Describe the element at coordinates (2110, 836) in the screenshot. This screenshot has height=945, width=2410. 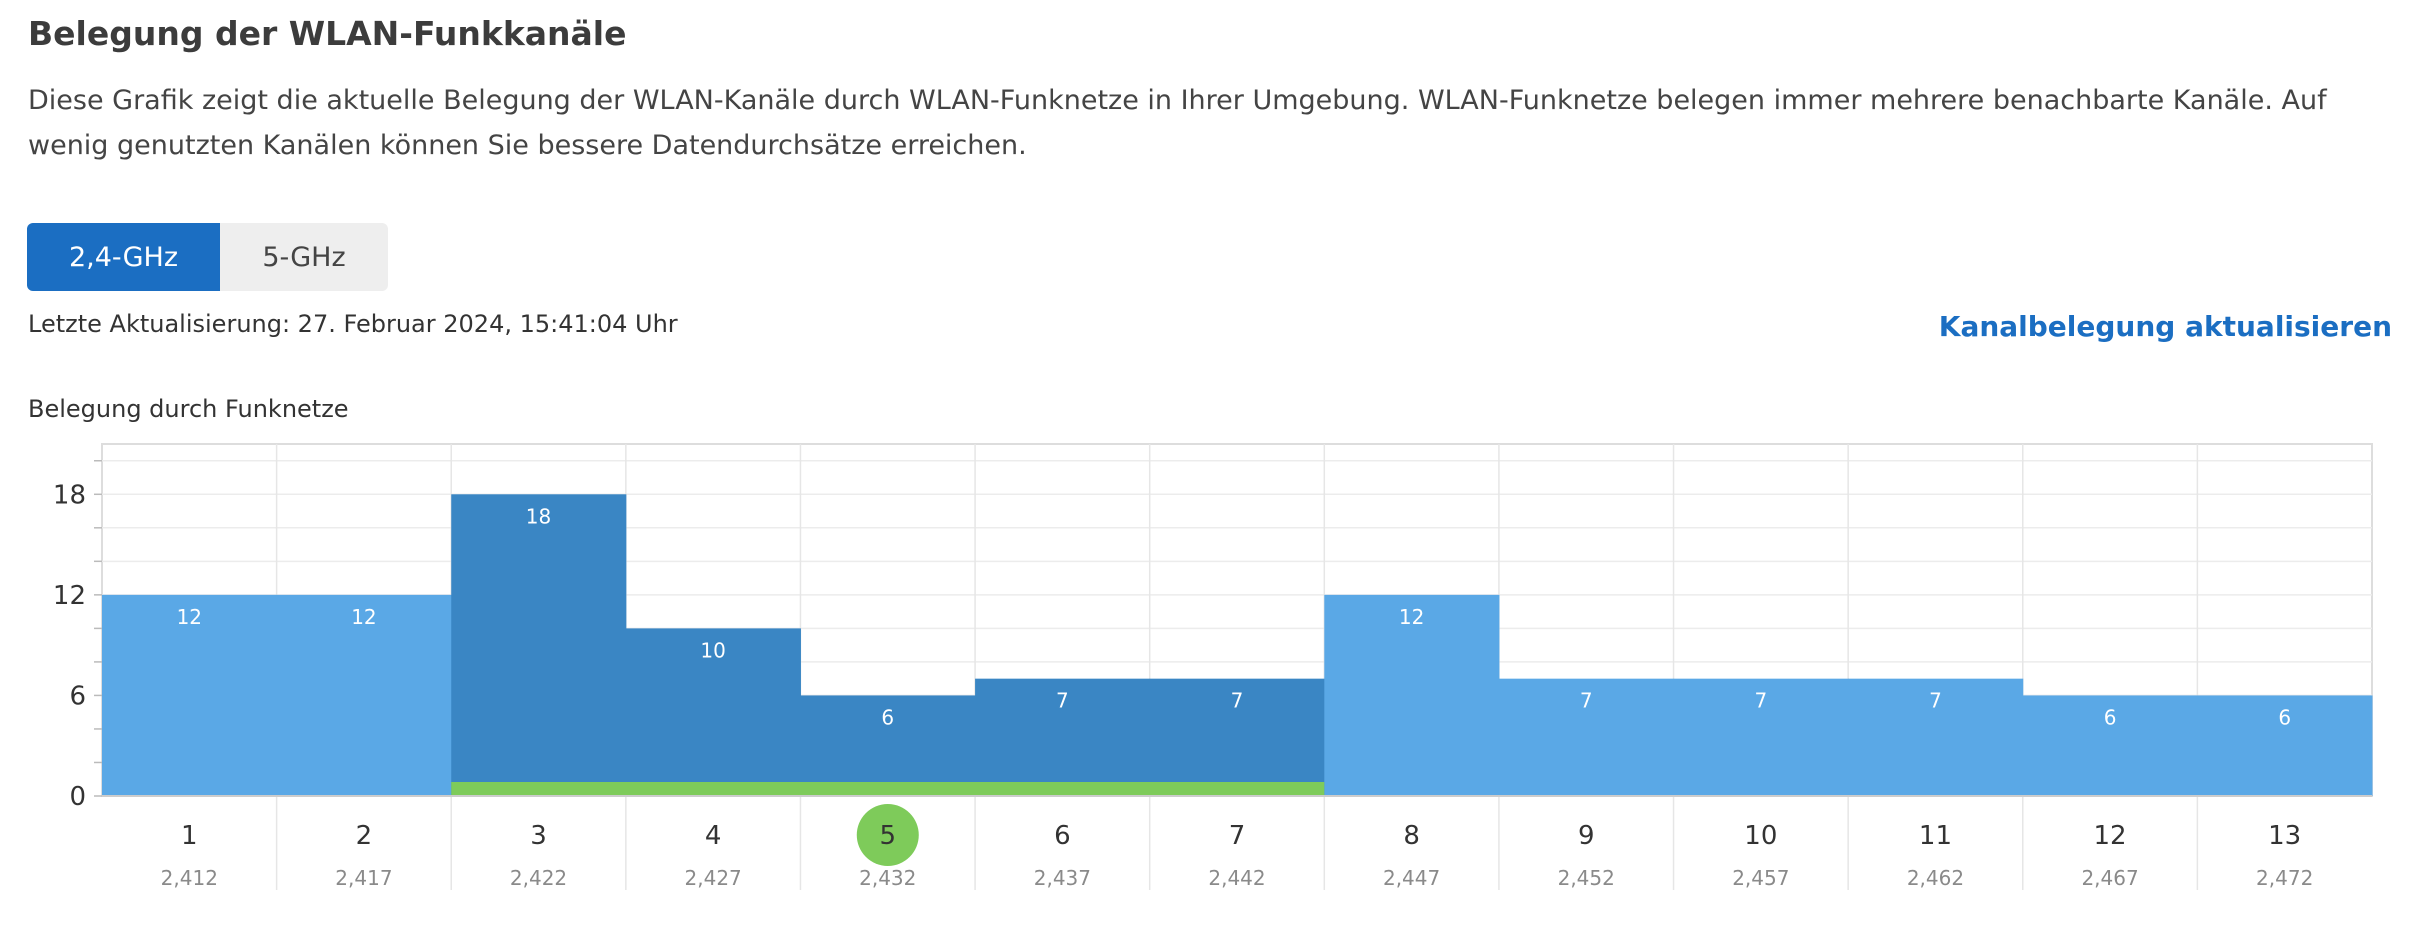
I see `channel-label-12: 12` at that location.